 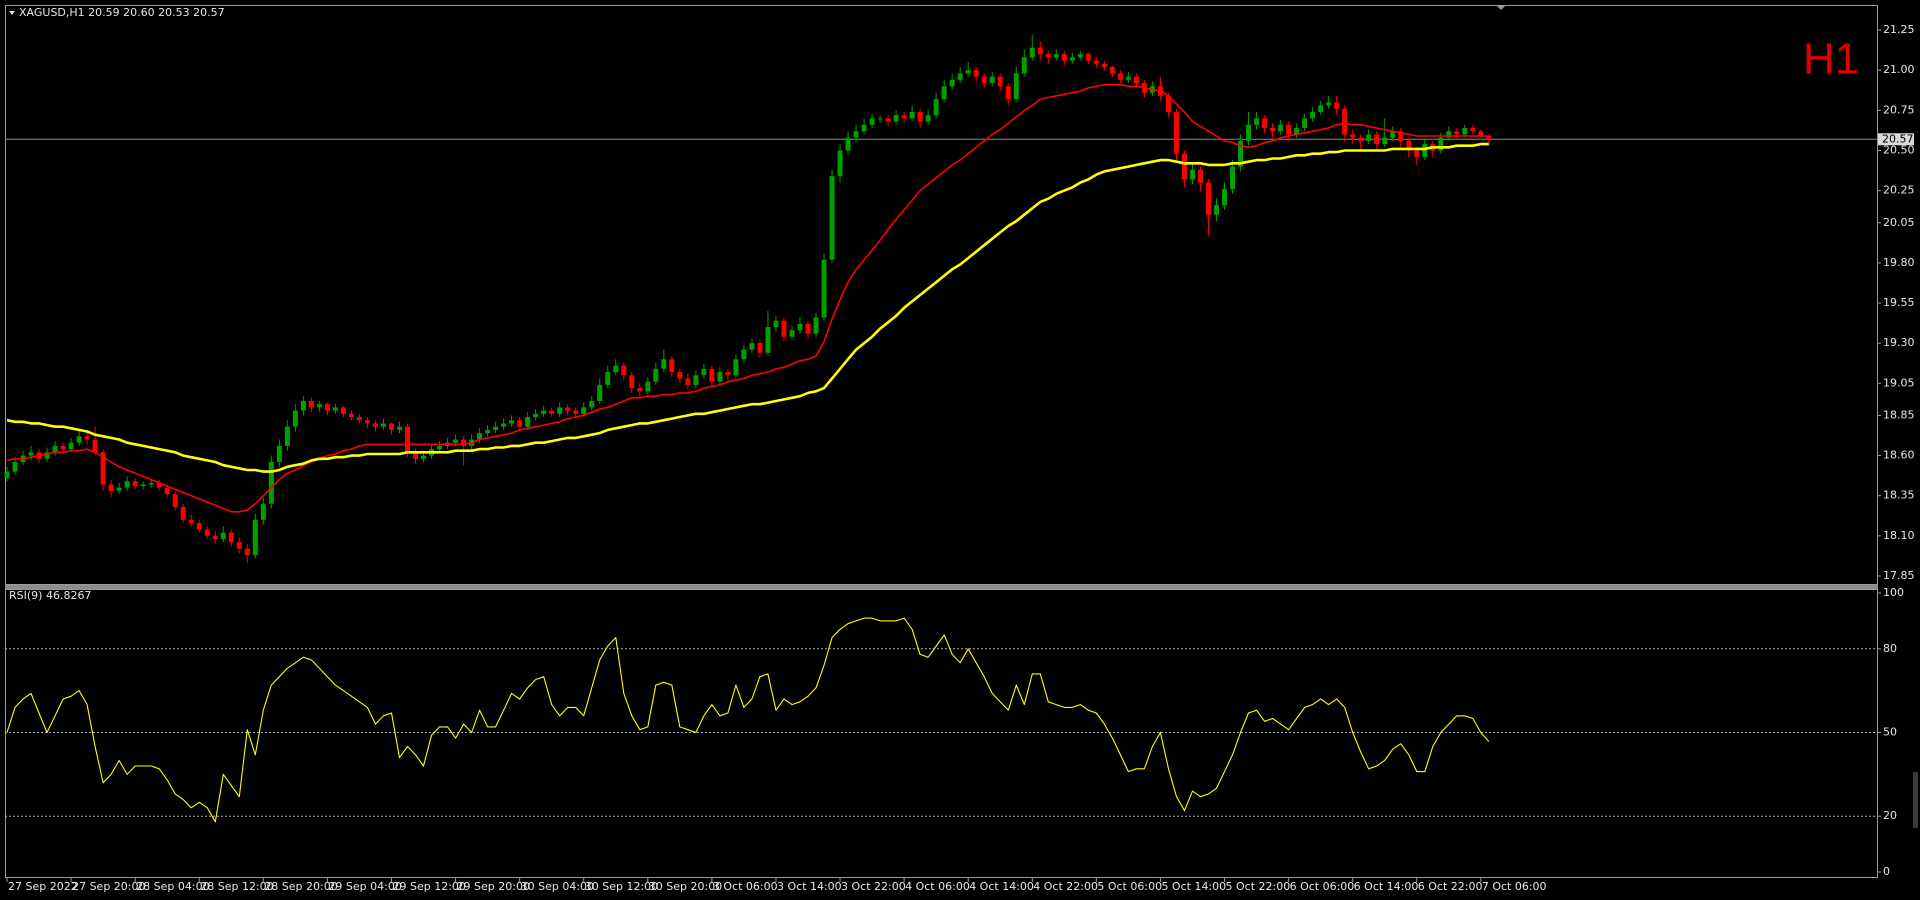 What do you see at coordinates (1890, 648) in the screenshot?
I see `y-tick-label: 80` at bounding box center [1890, 648].